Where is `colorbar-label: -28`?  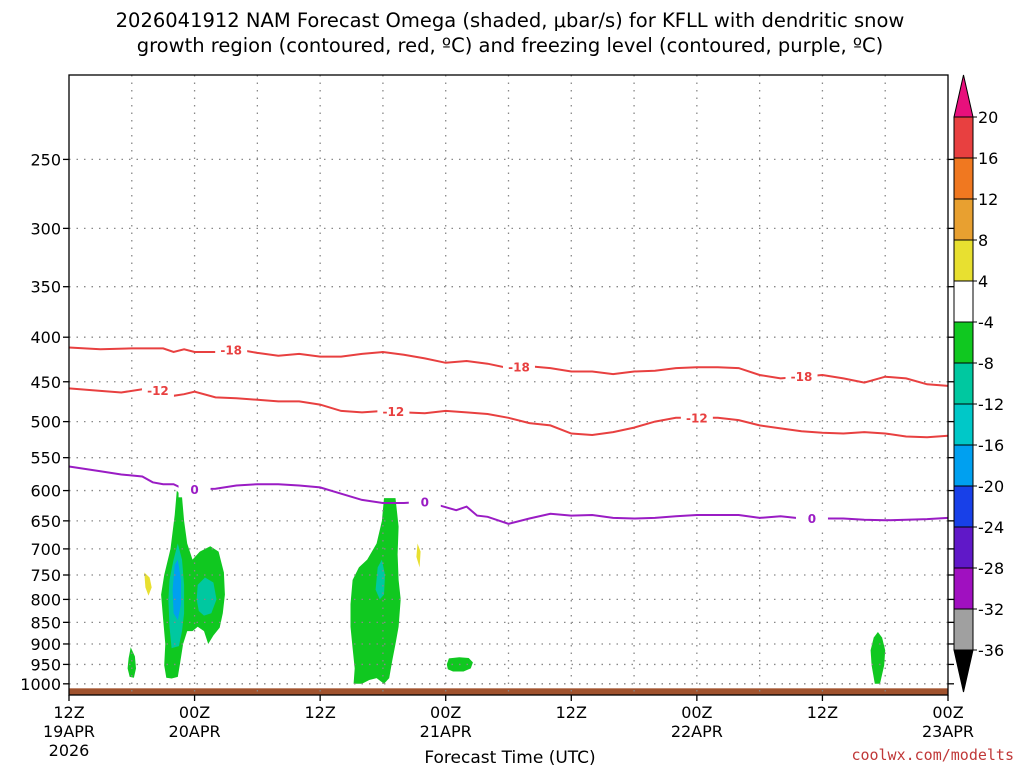 colorbar-label: -28 is located at coordinates (991, 568).